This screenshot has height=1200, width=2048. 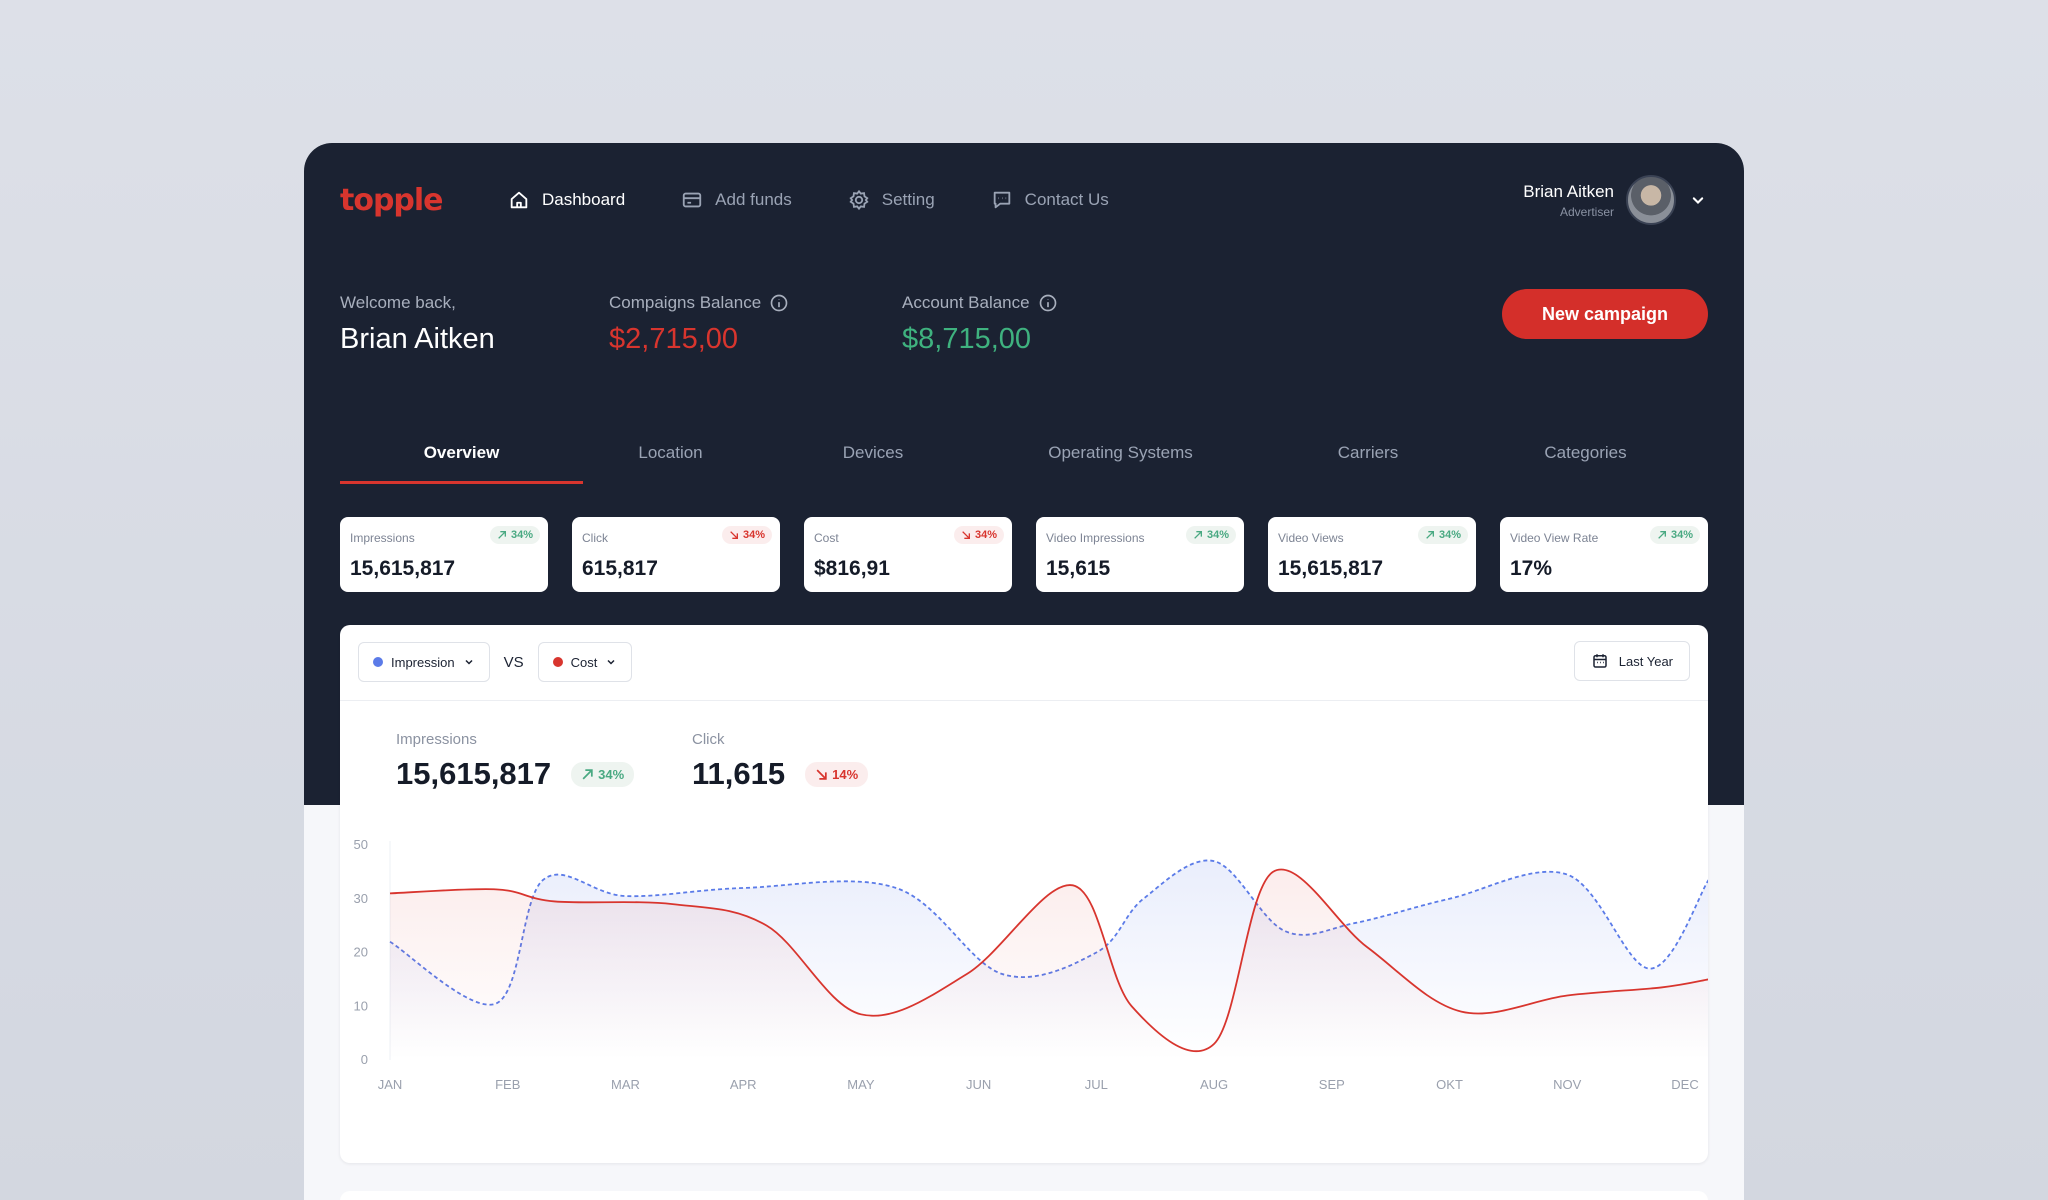 I want to click on welcome-greeting: Welcome back,, so click(x=398, y=302).